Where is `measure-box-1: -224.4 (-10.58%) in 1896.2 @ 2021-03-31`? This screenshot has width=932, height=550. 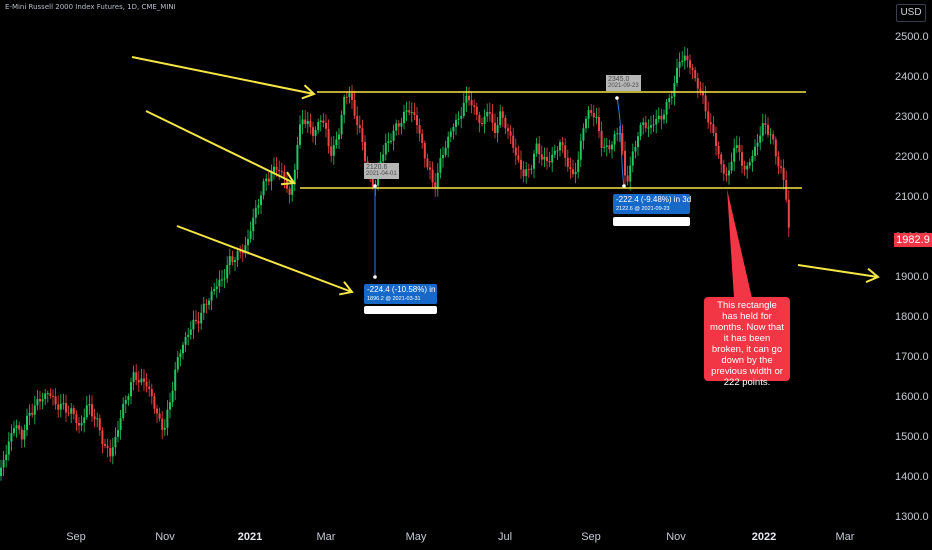
measure-box-1: -224.4 (-10.58%) in 1896.2 @ 2021-03-31 is located at coordinates (400, 294).